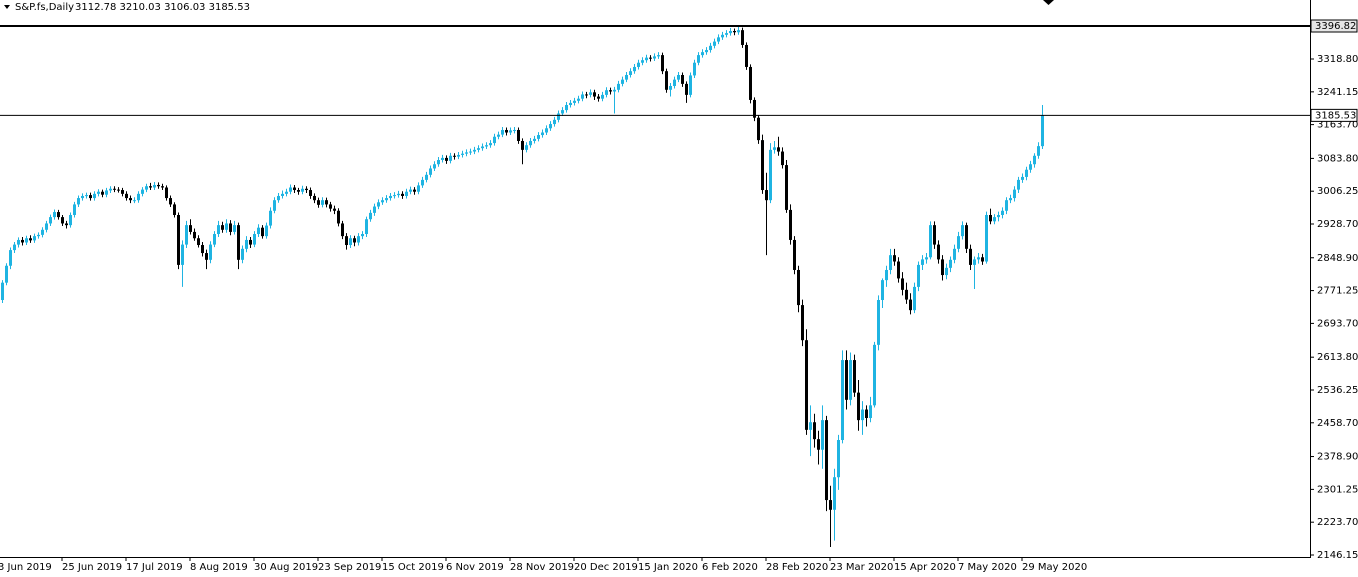 The width and height of the screenshot is (1358, 577). I want to click on x-tick-label: 17 Jul 2019, so click(154, 567).